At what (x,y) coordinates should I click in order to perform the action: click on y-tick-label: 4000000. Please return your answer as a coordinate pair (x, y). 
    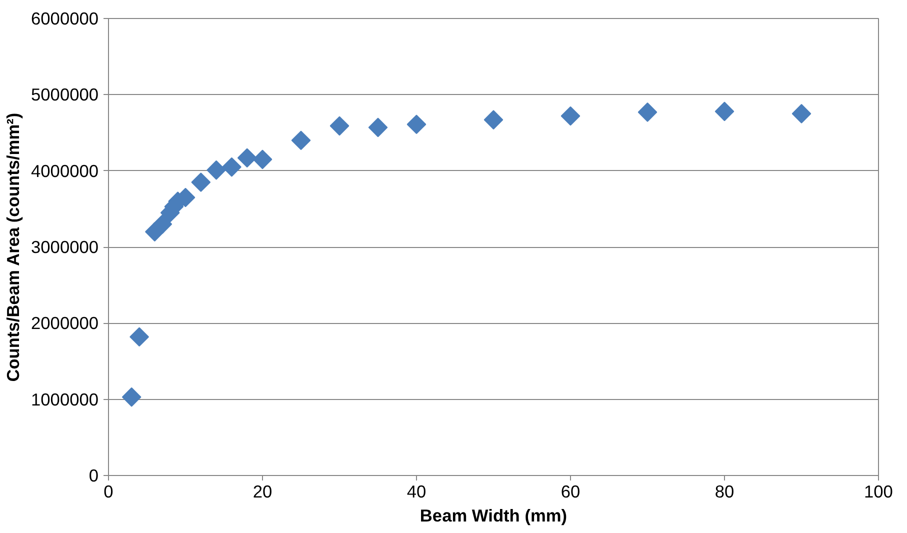
    Looking at the image, I should click on (65, 170).